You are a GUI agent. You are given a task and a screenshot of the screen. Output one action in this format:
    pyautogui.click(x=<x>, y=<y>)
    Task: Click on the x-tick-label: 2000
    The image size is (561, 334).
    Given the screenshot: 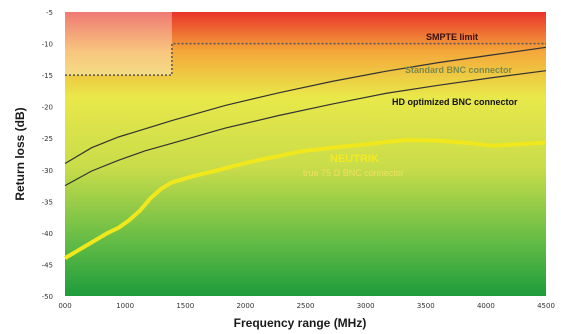 What is the action you would take?
    pyautogui.click(x=245, y=306)
    